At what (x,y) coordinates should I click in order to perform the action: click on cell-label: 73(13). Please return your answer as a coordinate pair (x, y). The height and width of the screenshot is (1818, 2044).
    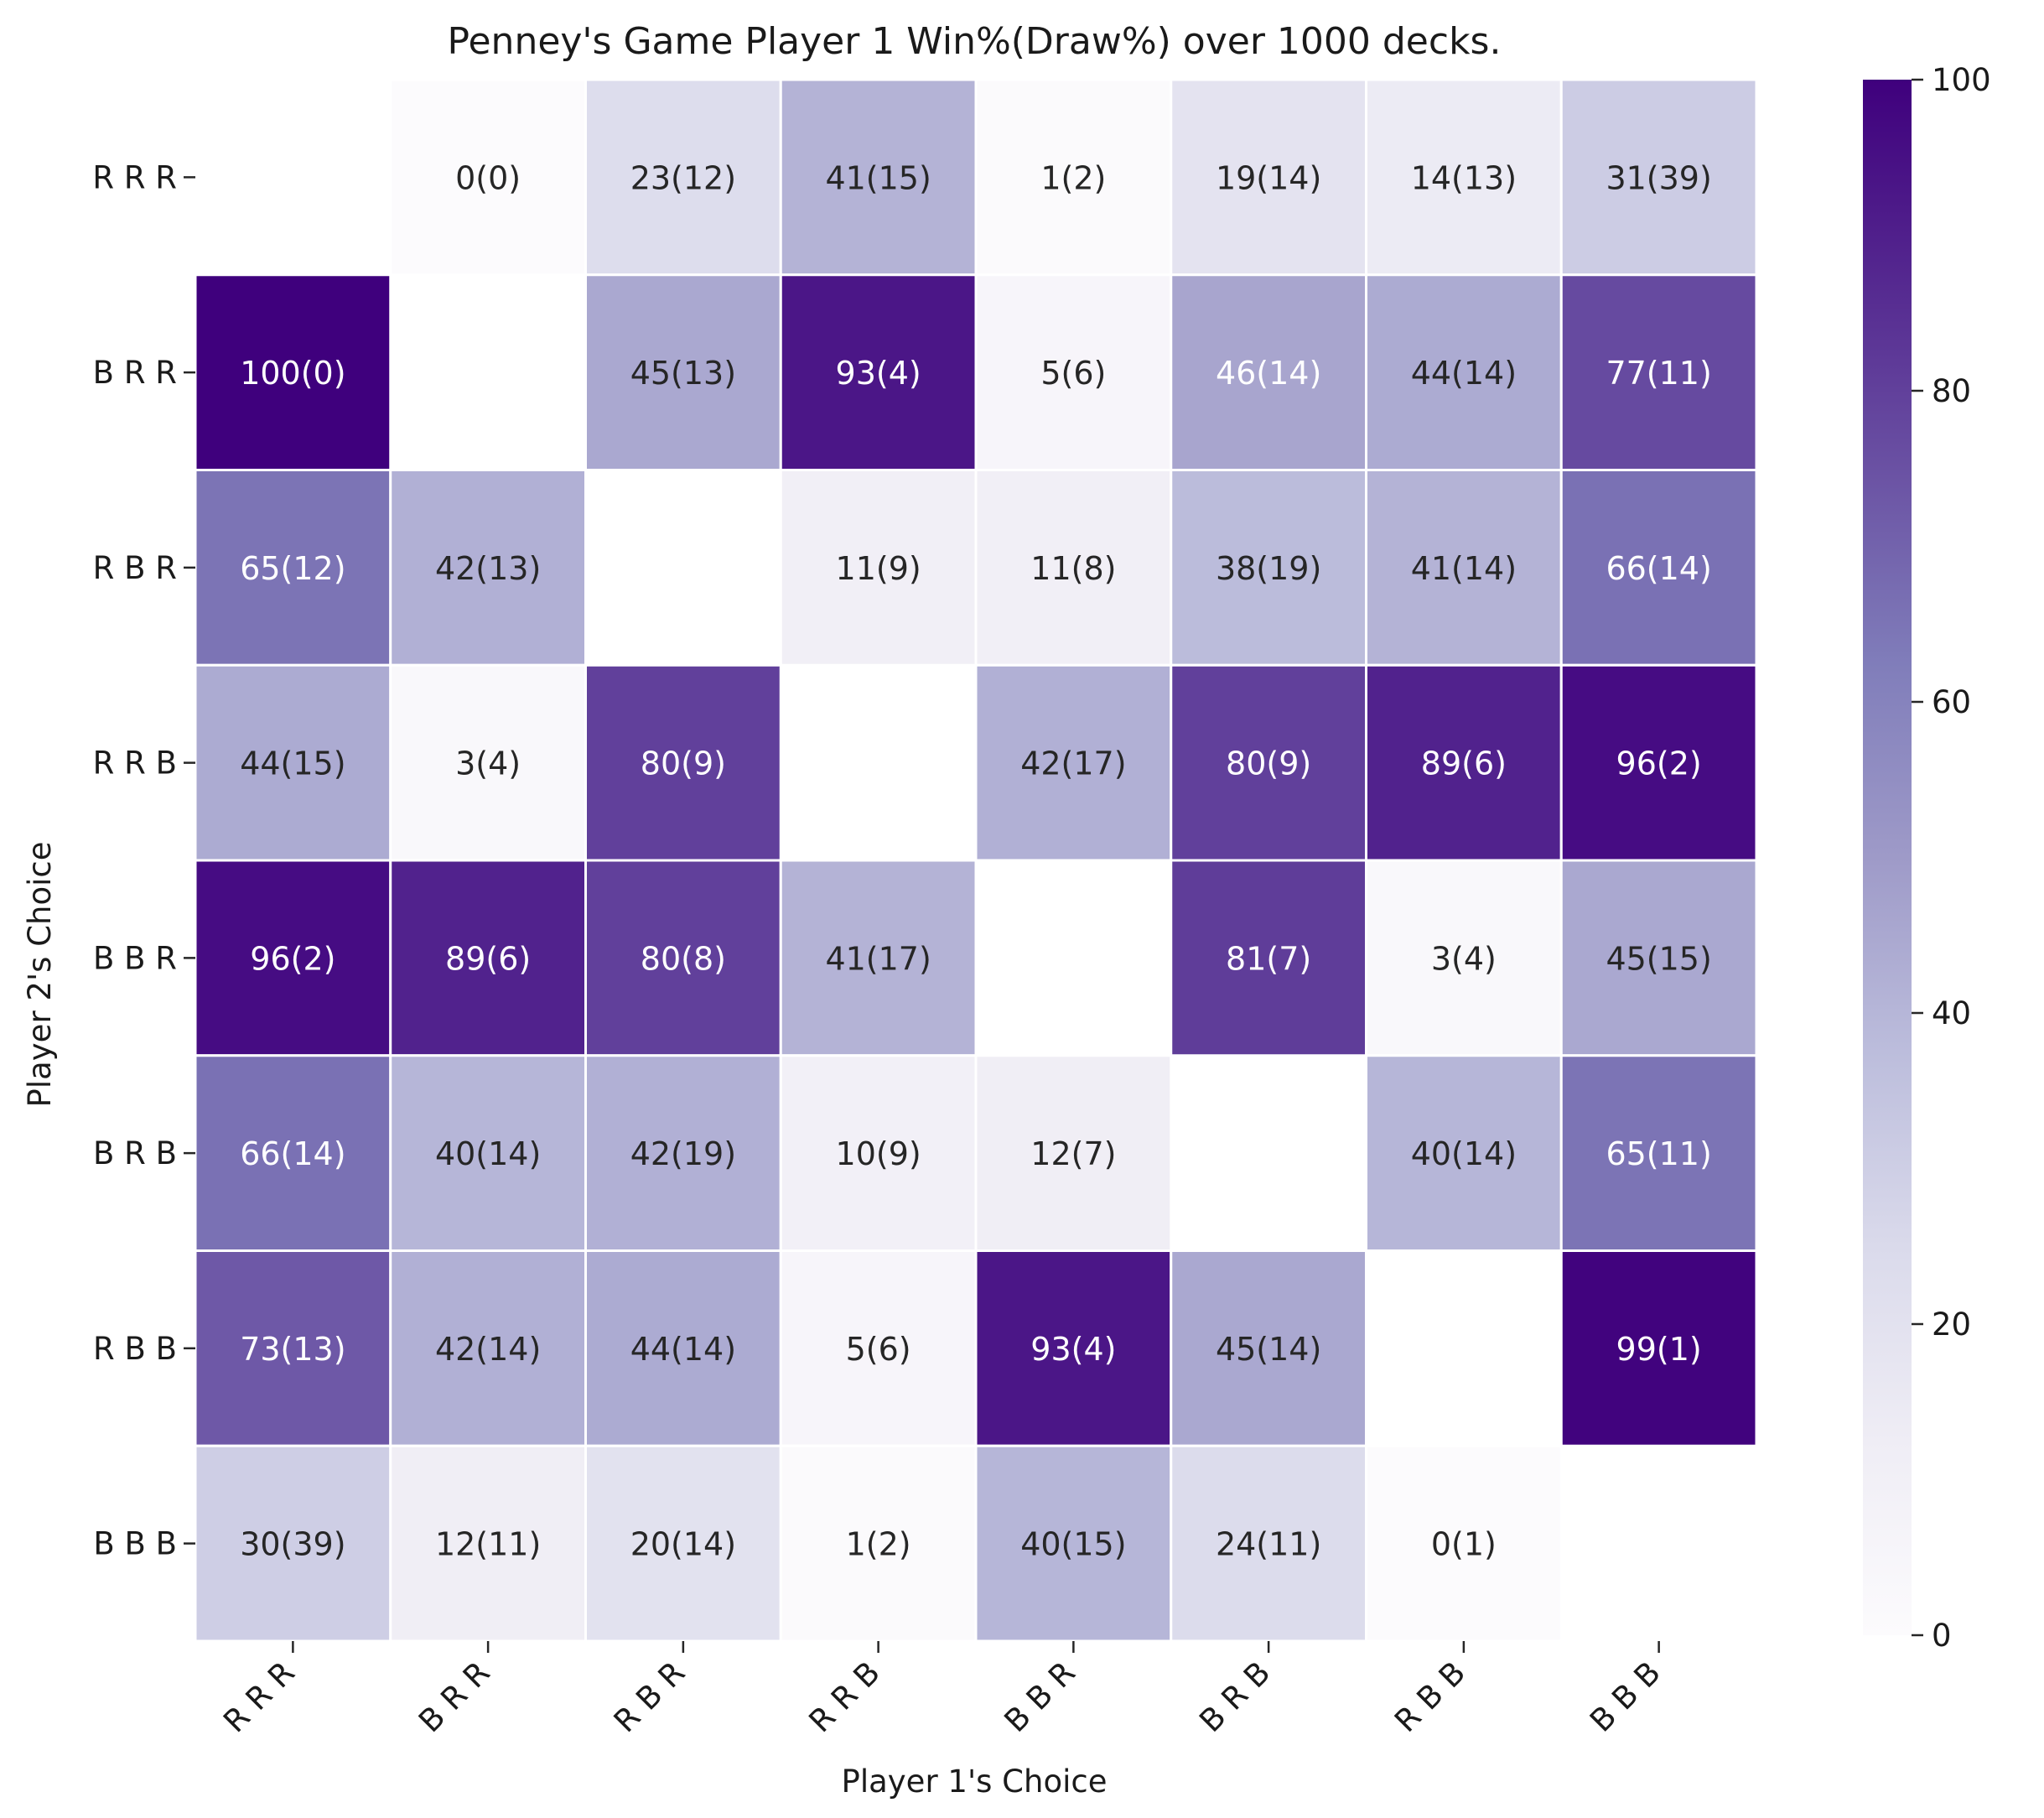
    Looking at the image, I should click on (292, 1349).